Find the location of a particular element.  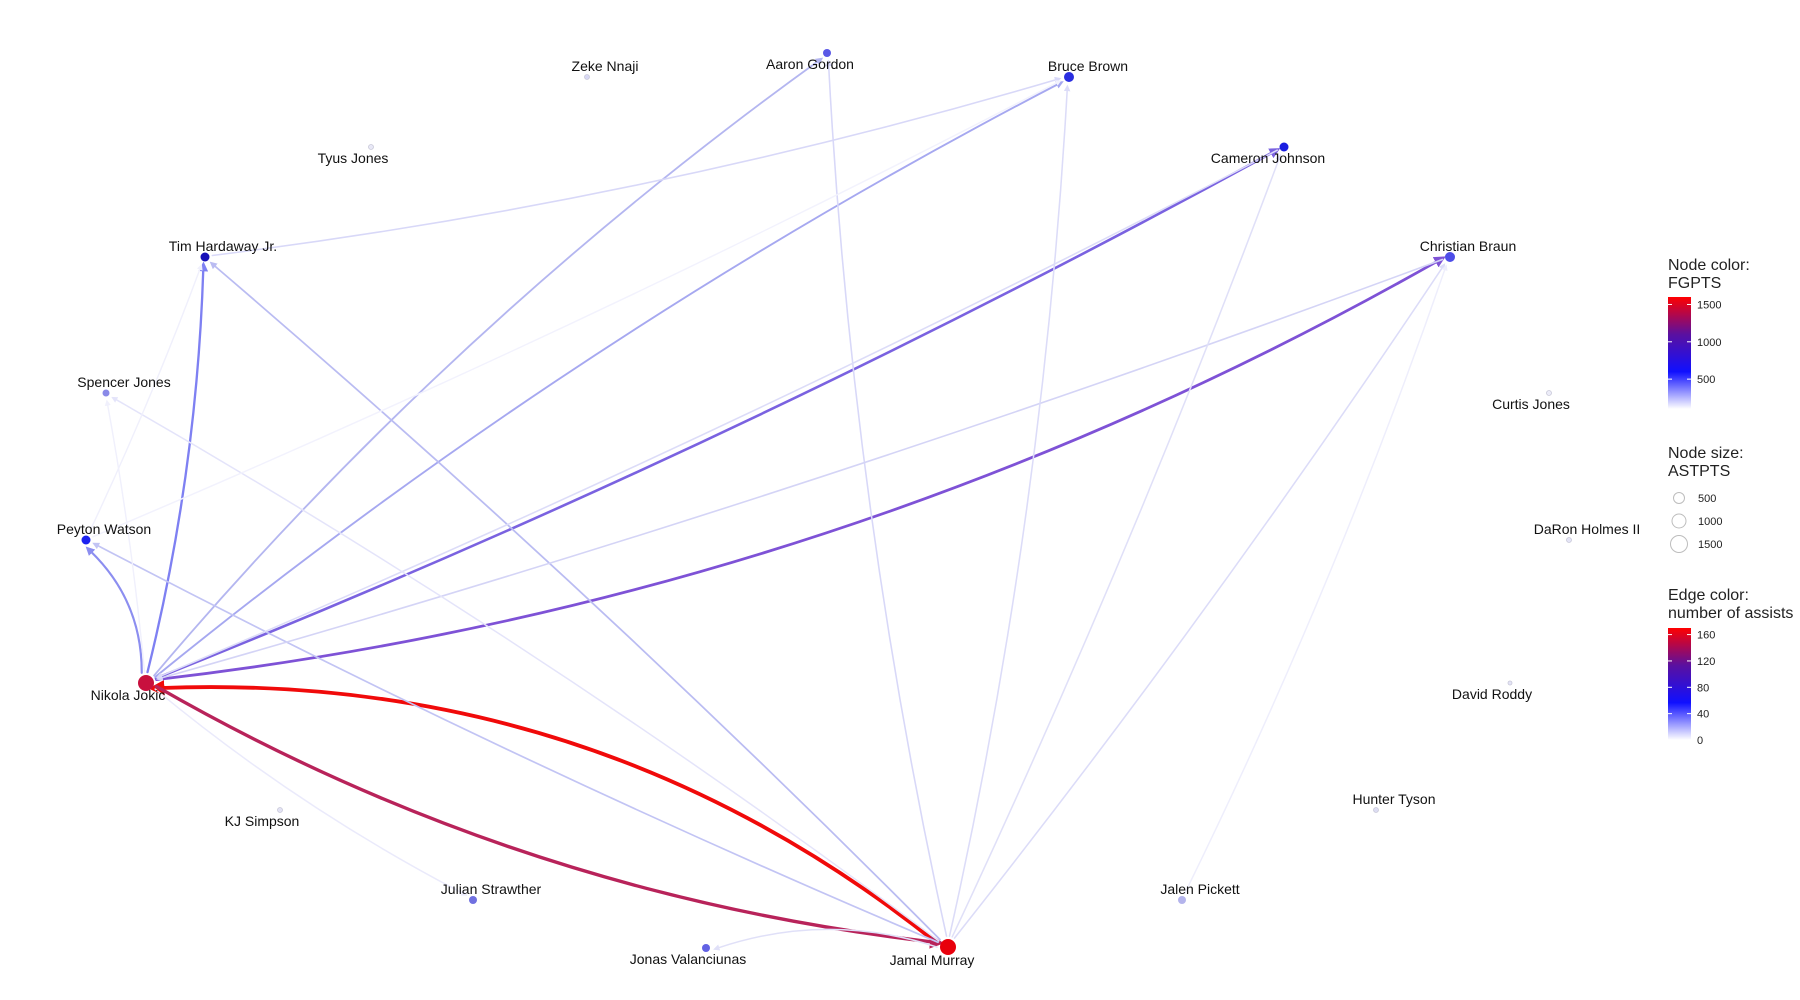

legend-tick-label: 80 is located at coordinates (1703, 688).